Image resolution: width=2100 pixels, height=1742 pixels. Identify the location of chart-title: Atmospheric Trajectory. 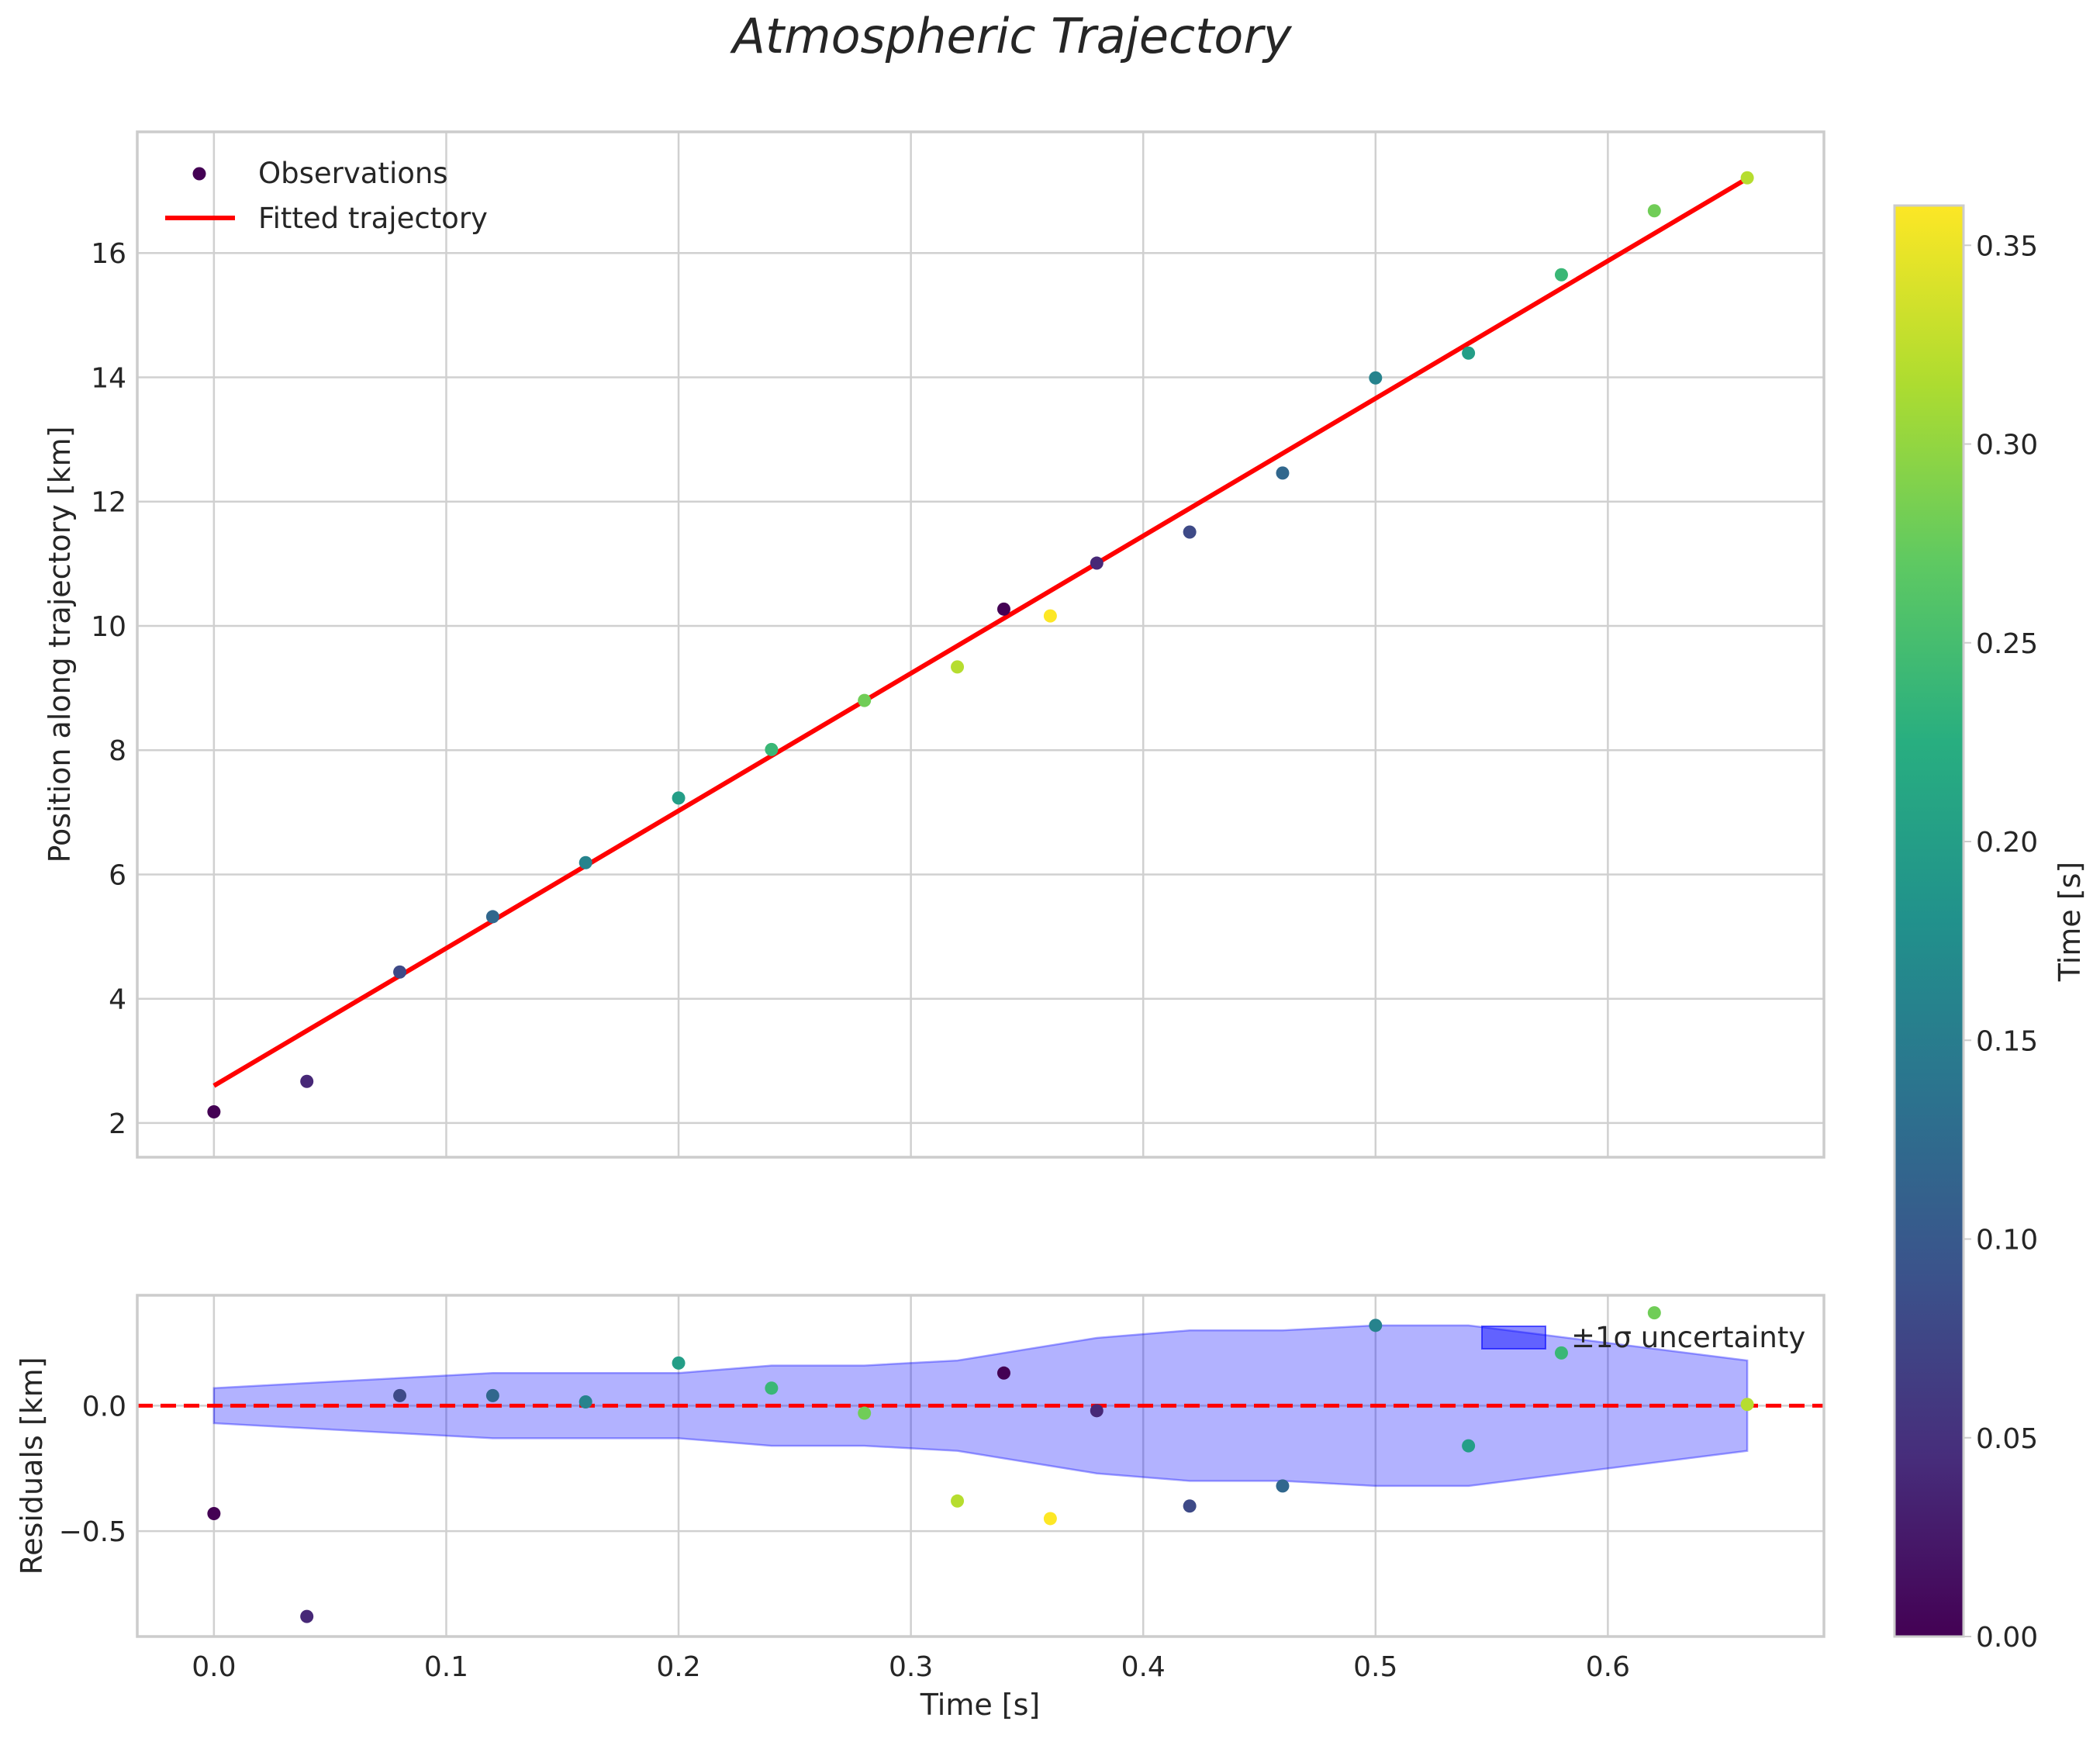
(1010, 36).